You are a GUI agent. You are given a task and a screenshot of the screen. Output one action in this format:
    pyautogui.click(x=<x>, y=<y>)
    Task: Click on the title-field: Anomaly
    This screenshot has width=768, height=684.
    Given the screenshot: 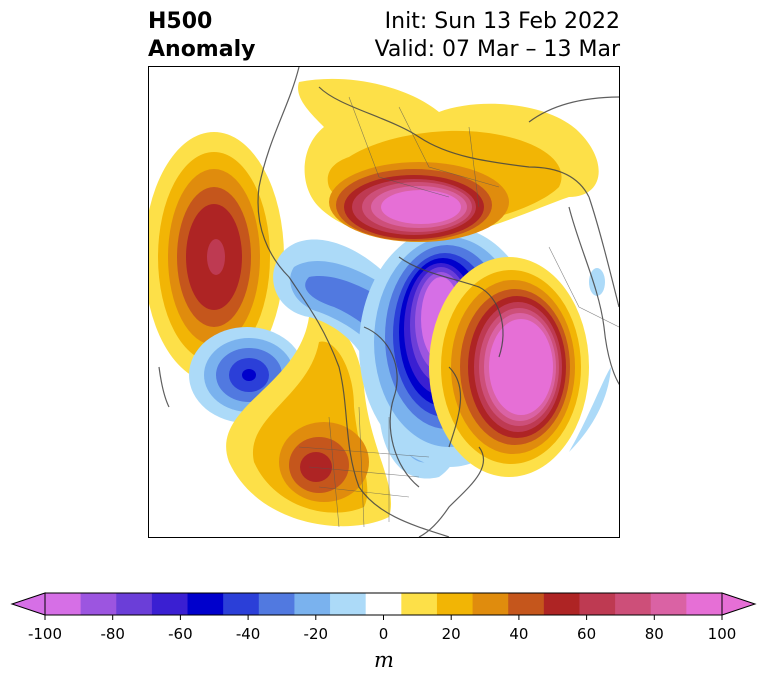 What is the action you would take?
    pyautogui.click(x=202, y=49)
    